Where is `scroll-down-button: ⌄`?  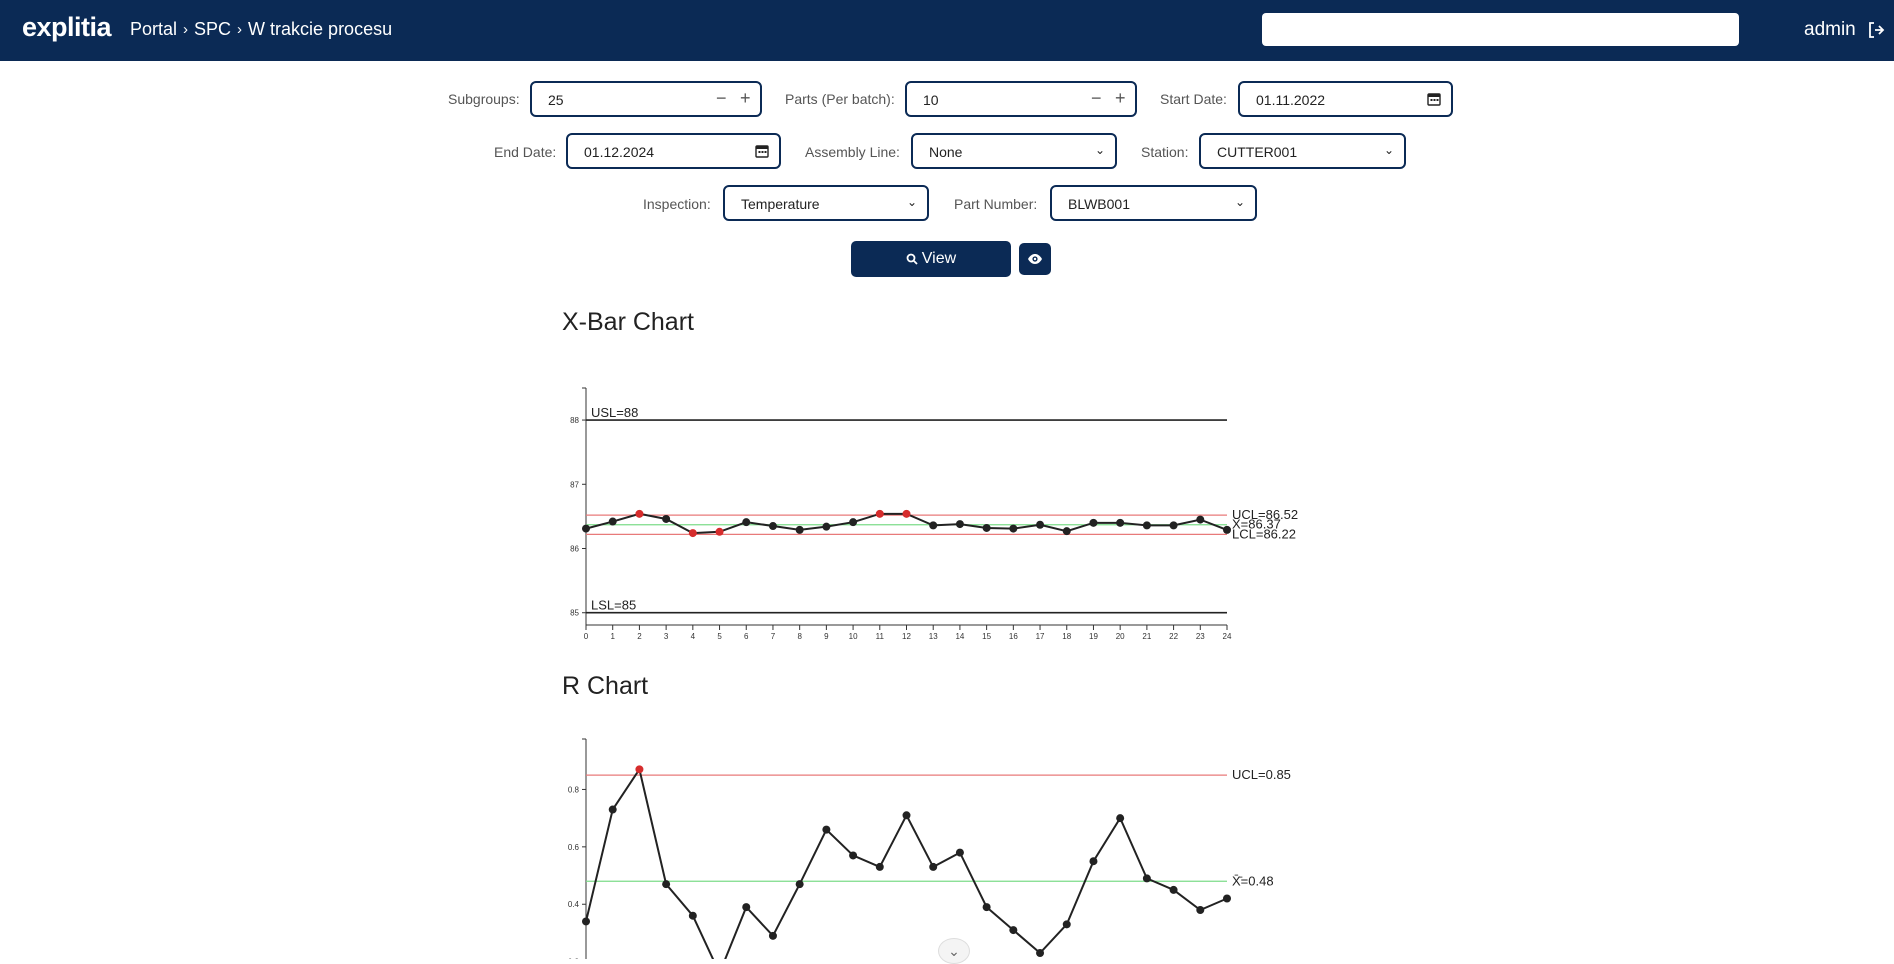
scroll-down-button: ⌄ is located at coordinates (954, 951).